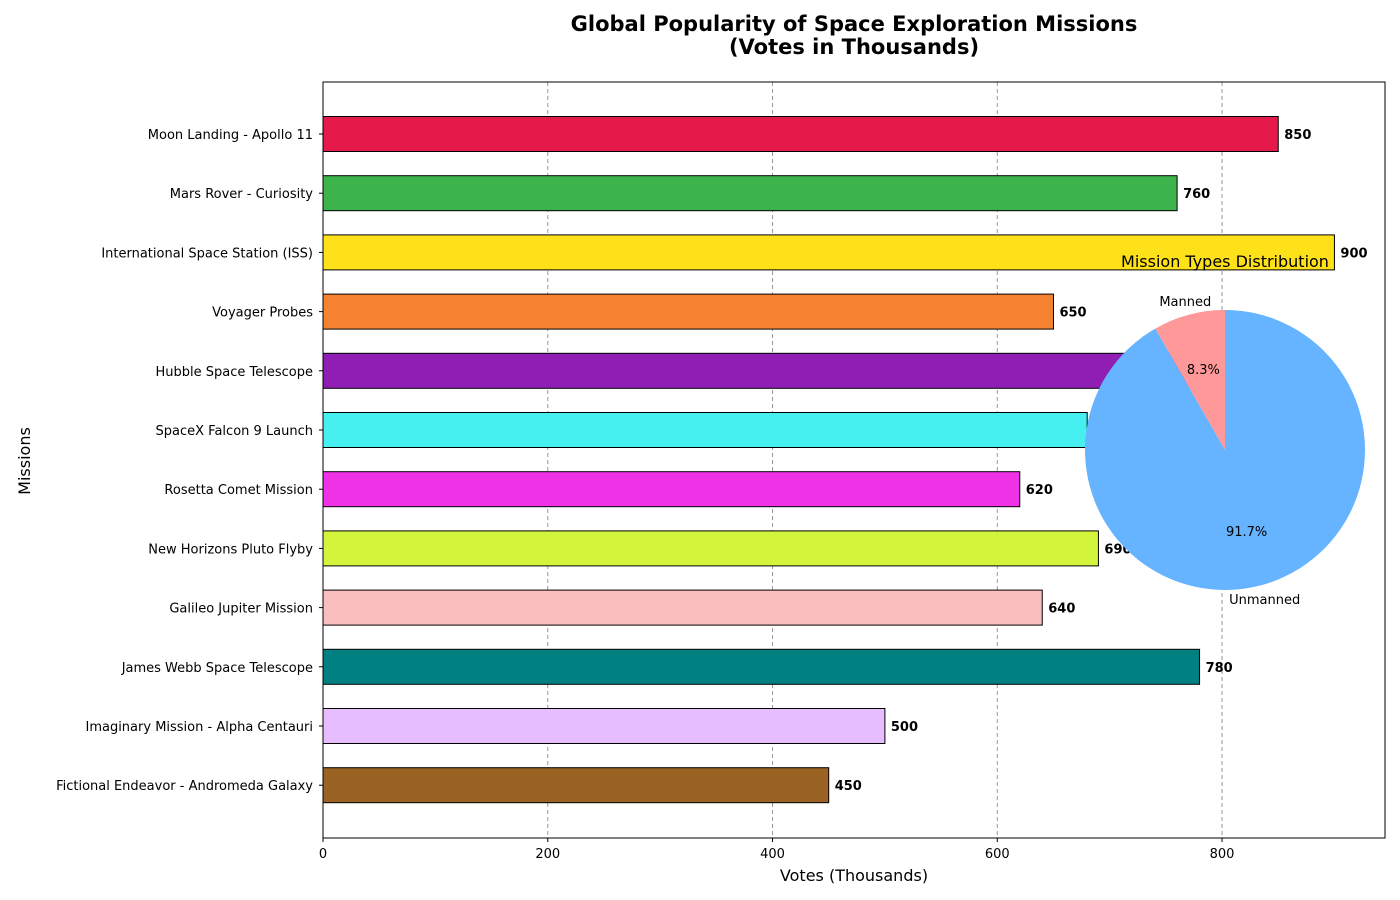 Image resolution: width=1400 pixels, height=900 pixels. Describe the element at coordinates (547, 854) in the screenshot. I see `x-tick-label: 200` at that location.